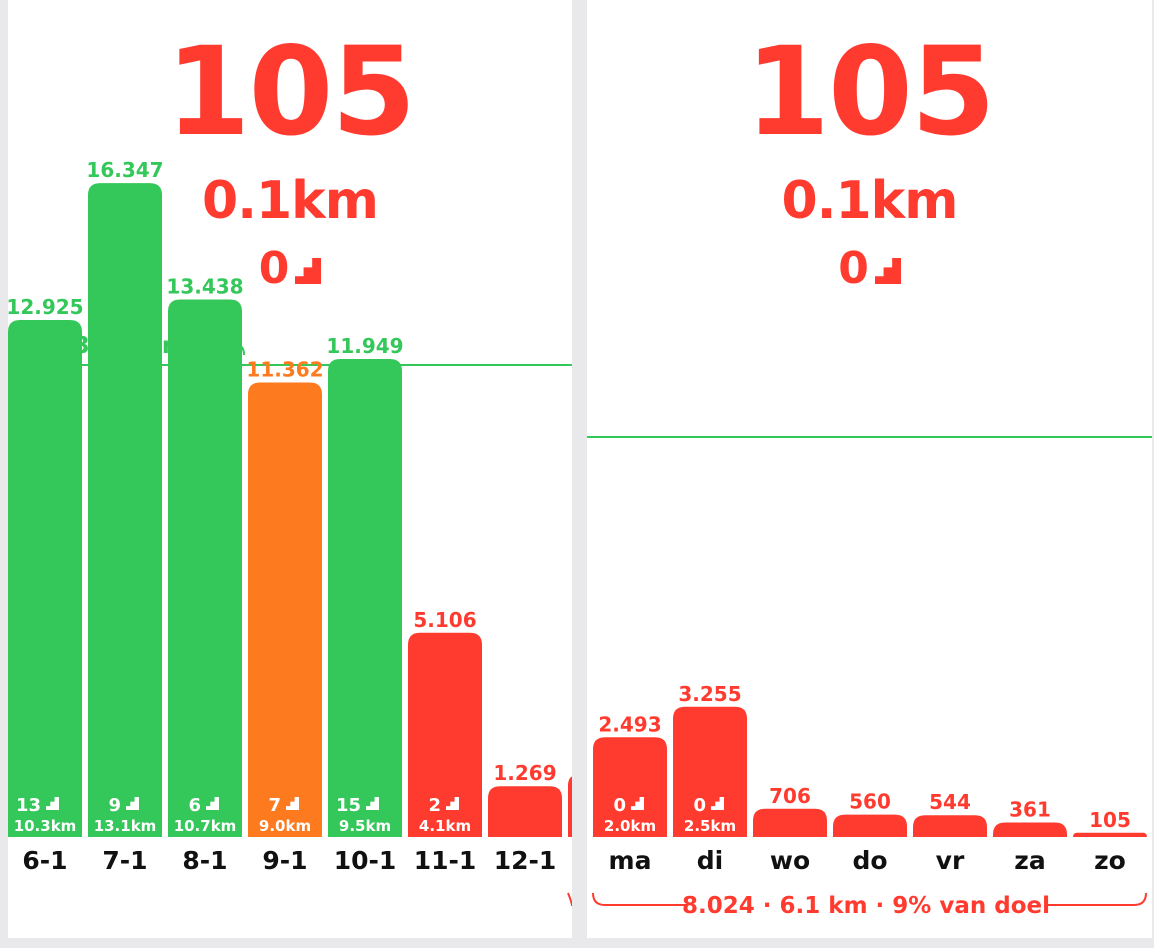 The image size is (1154, 948). What do you see at coordinates (434, 805) in the screenshot?
I see `stairs-count: 2` at bounding box center [434, 805].